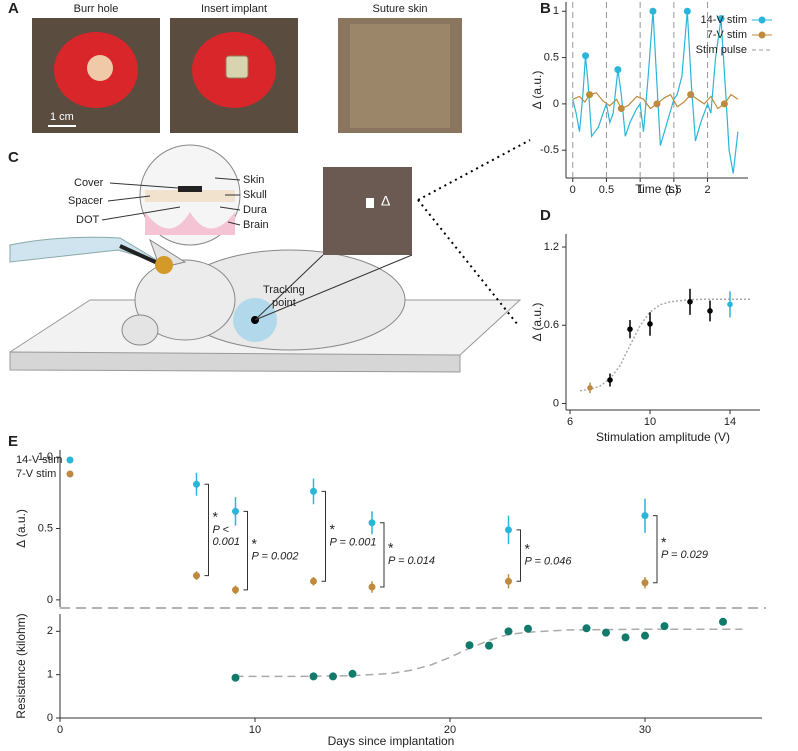  What do you see at coordinates (235, 362) in the screenshot?
I see `platform-edge` at bounding box center [235, 362].